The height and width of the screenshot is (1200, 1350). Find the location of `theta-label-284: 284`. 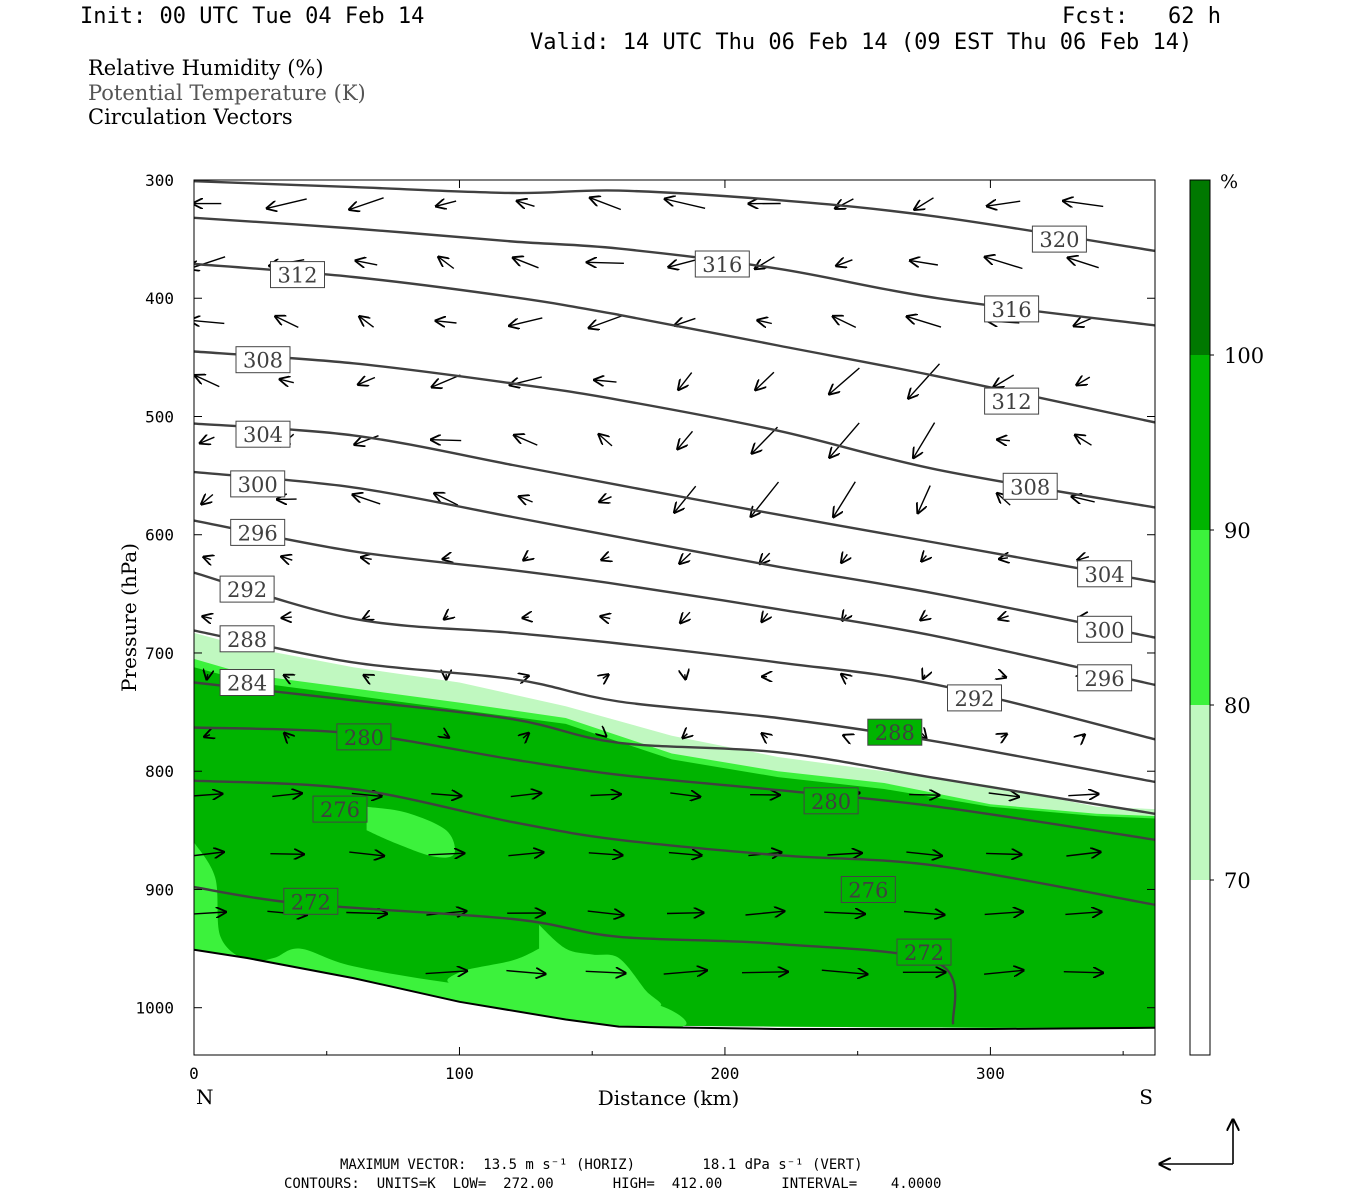

theta-label-284: 284 is located at coordinates (247, 682).